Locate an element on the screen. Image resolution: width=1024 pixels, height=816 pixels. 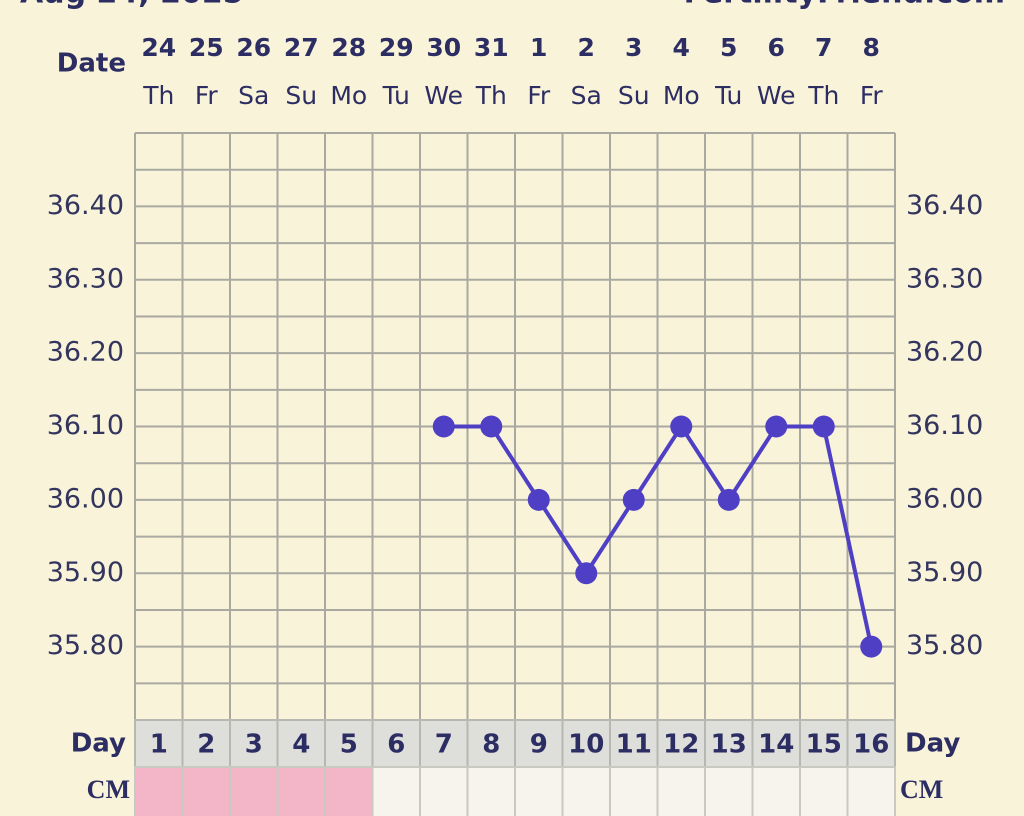
date-label: 3 is located at coordinates (633, 47).